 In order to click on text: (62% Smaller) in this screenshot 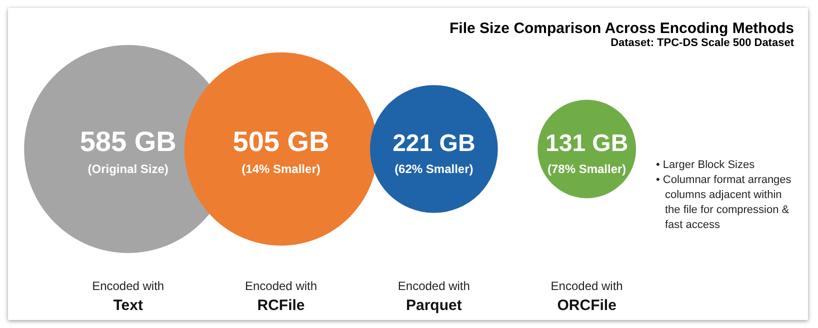, I will do `click(434, 169)`.